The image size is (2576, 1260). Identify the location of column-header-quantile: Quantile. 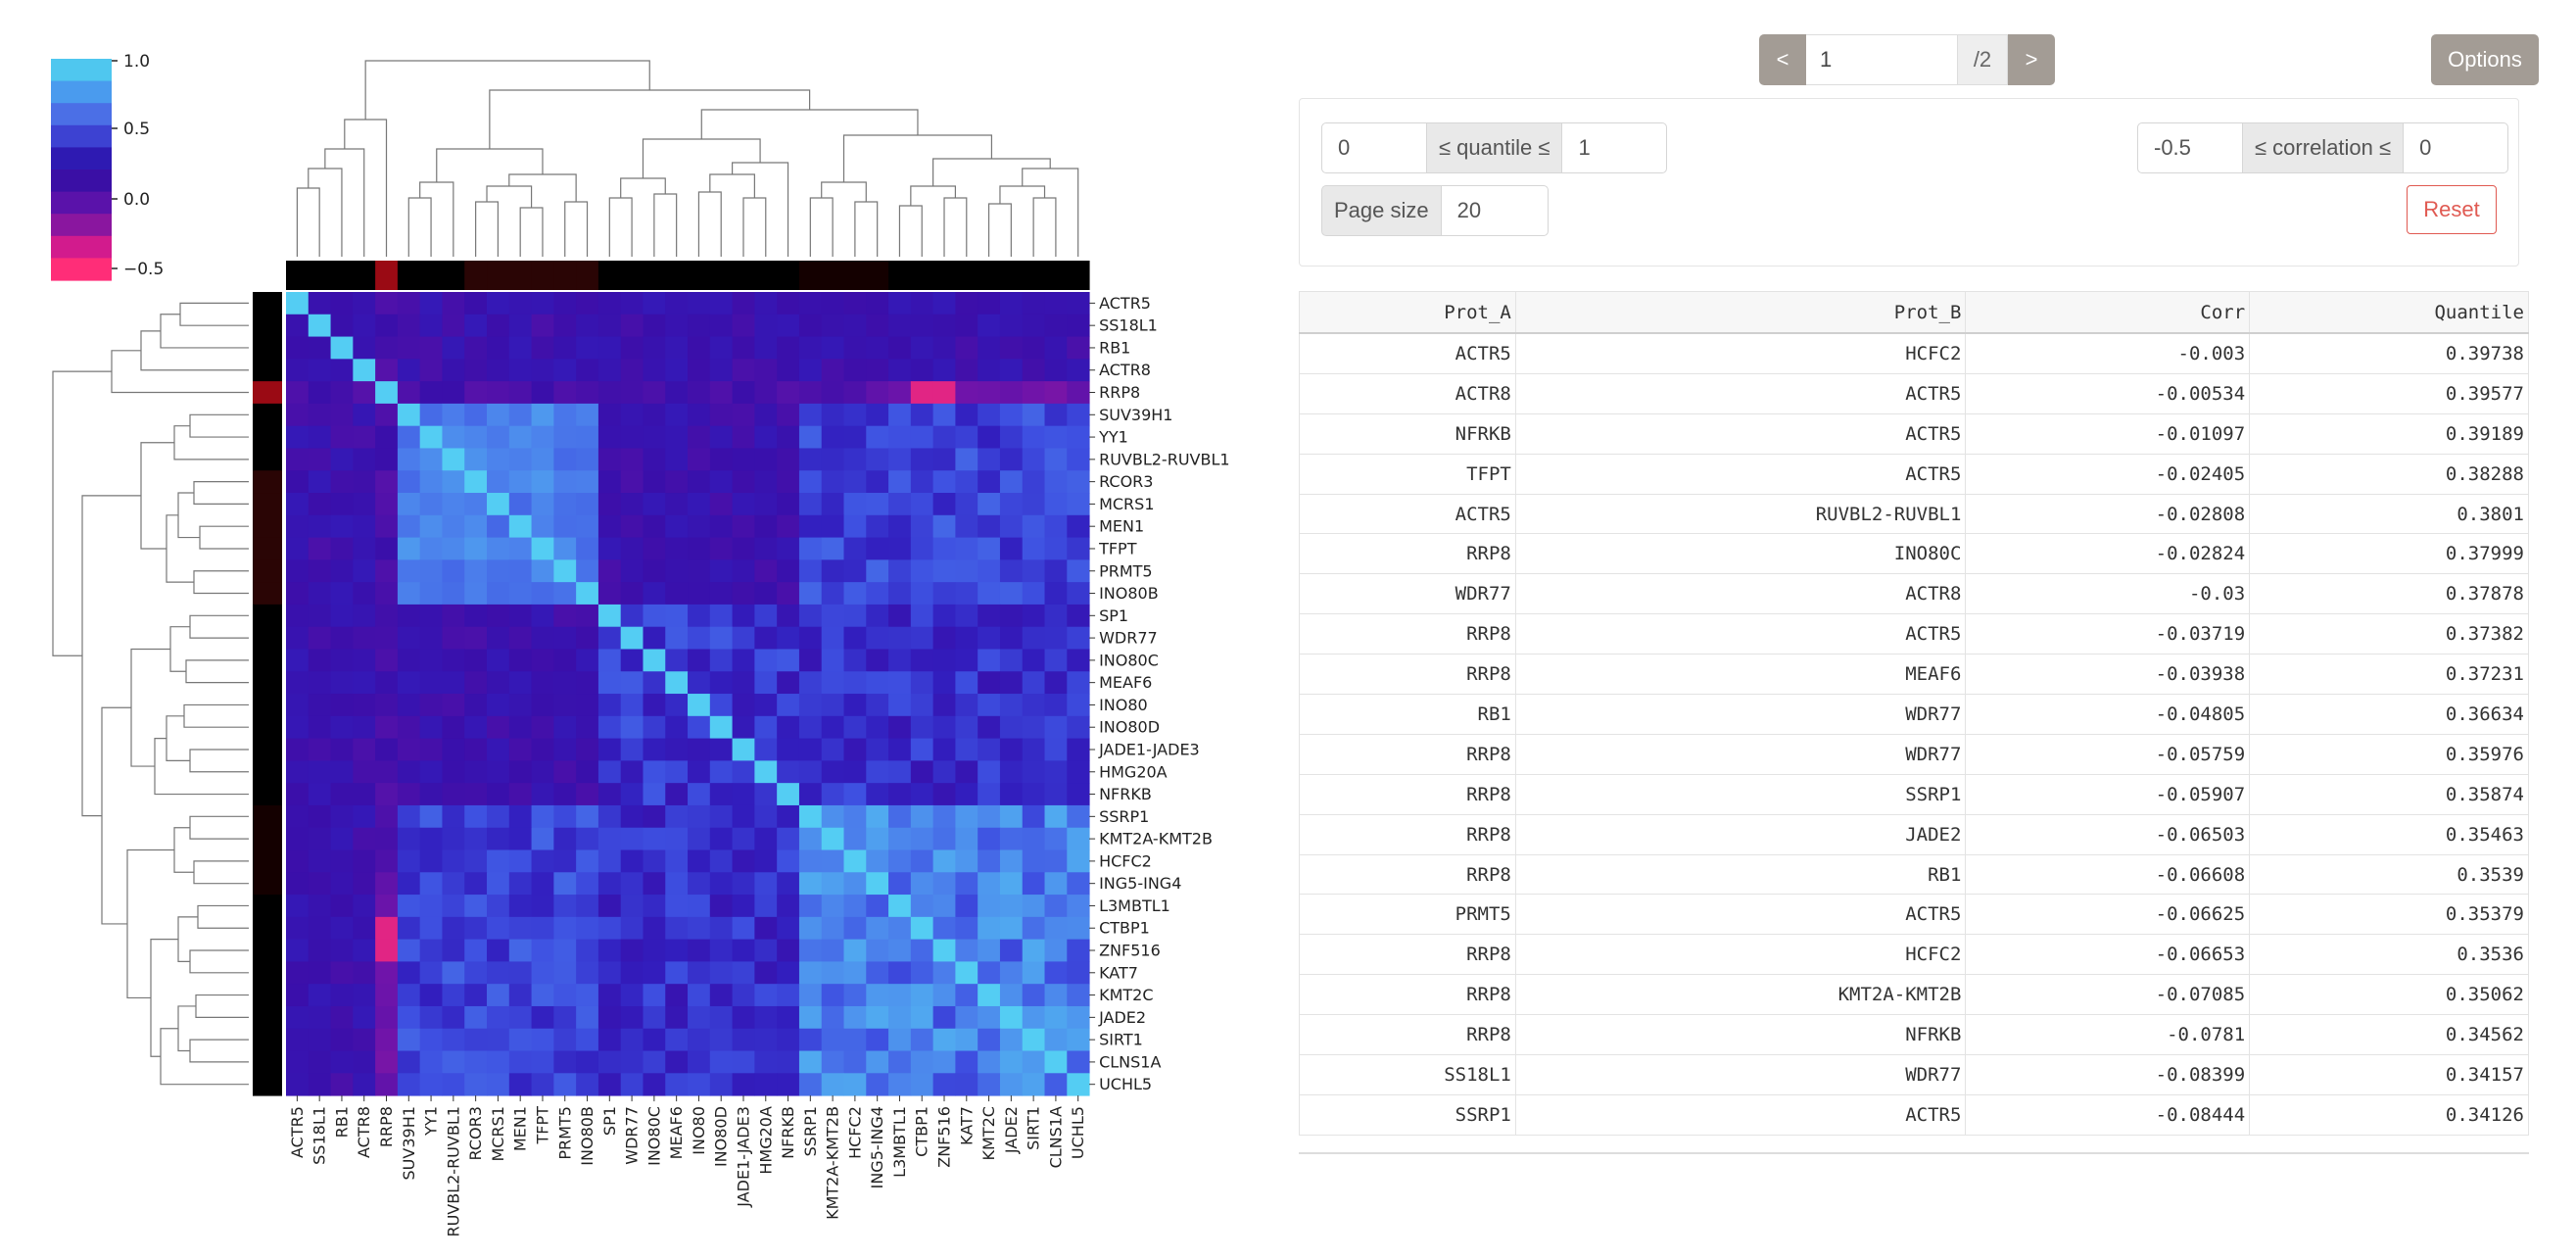
(2389, 312).